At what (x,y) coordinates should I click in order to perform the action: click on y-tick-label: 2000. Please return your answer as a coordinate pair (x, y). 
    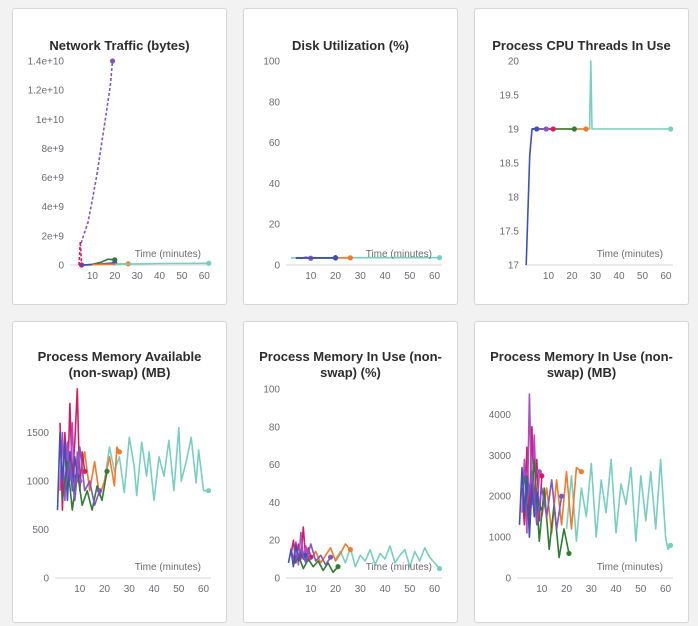
    Looking at the image, I should click on (500, 497).